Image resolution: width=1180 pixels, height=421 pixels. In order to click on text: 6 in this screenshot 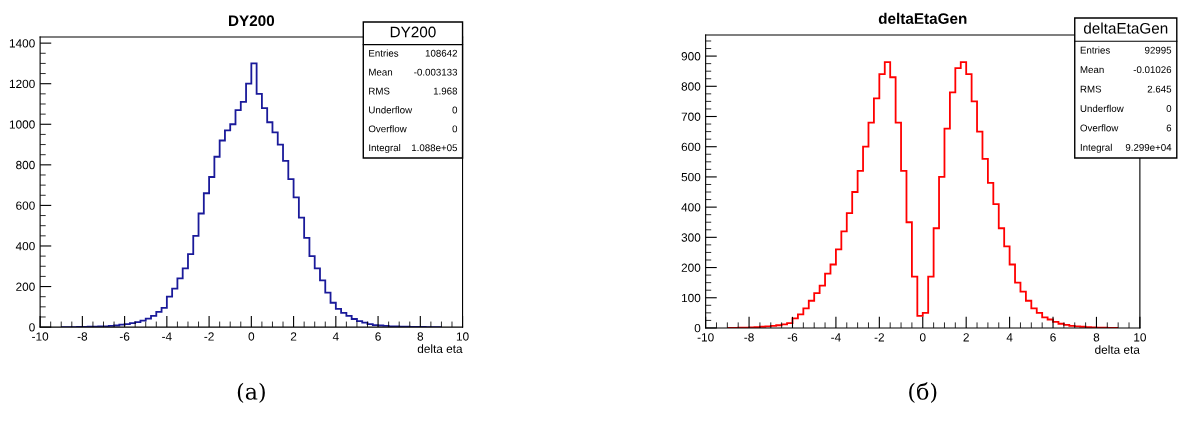, I will do `click(1169, 128)`.